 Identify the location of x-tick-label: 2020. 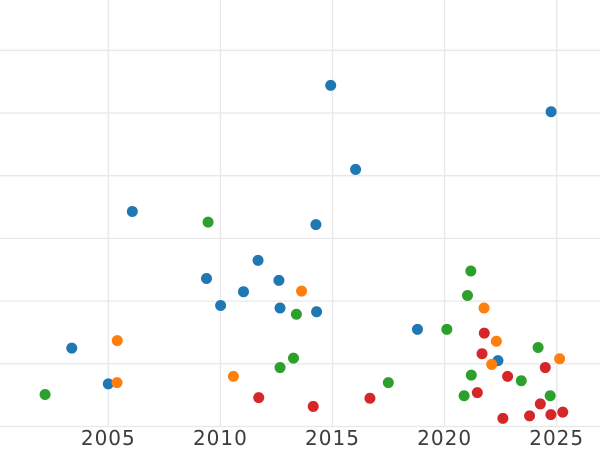
(444, 438).